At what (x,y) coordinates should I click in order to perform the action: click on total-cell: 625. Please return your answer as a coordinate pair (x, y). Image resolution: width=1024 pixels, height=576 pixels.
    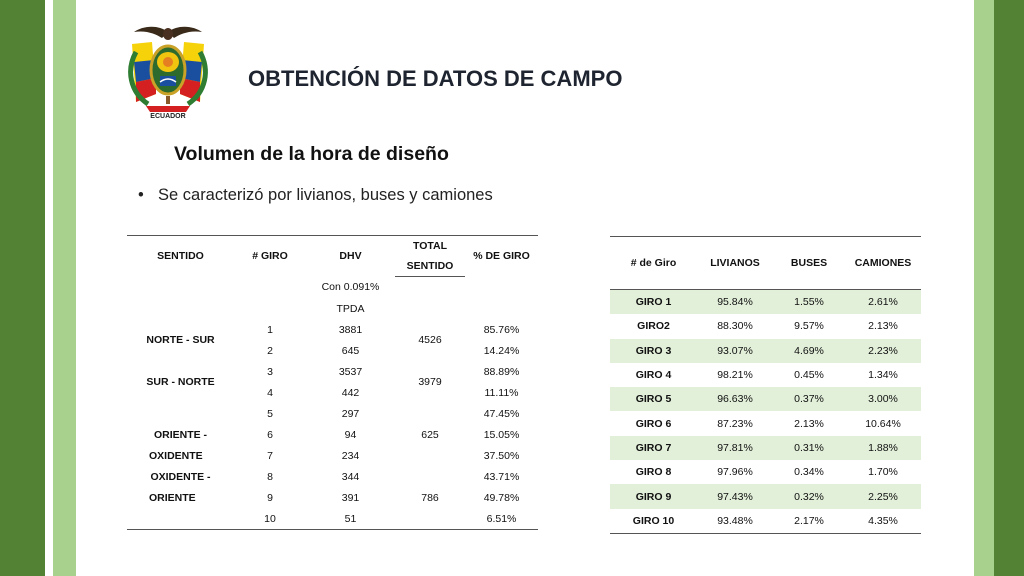
    Looking at the image, I should click on (430, 434).